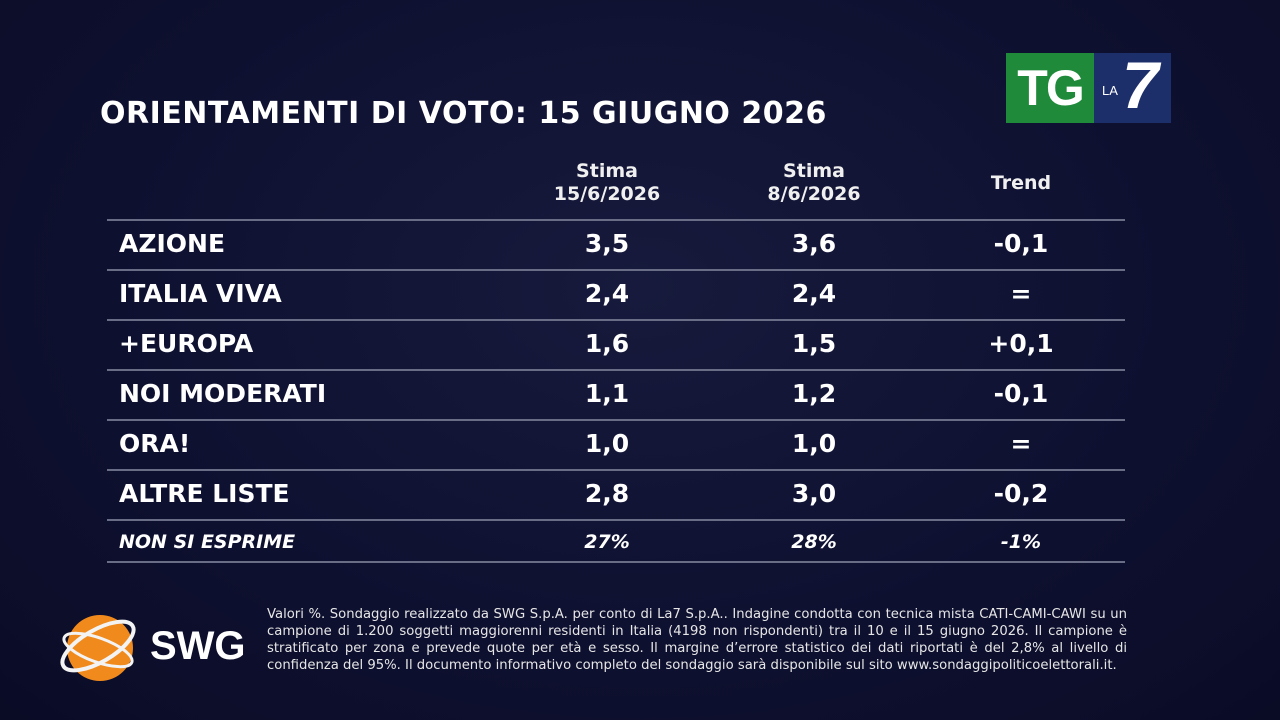  I want to click on logo-la7: LA 7, so click(1132, 85).